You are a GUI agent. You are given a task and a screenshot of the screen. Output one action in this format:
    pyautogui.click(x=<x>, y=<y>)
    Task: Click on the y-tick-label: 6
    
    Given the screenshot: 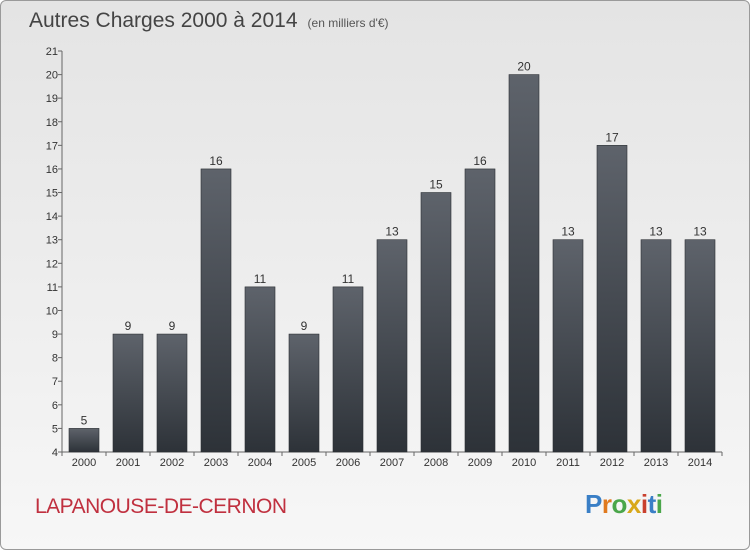 What is the action you would take?
    pyautogui.click(x=55, y=406)
    